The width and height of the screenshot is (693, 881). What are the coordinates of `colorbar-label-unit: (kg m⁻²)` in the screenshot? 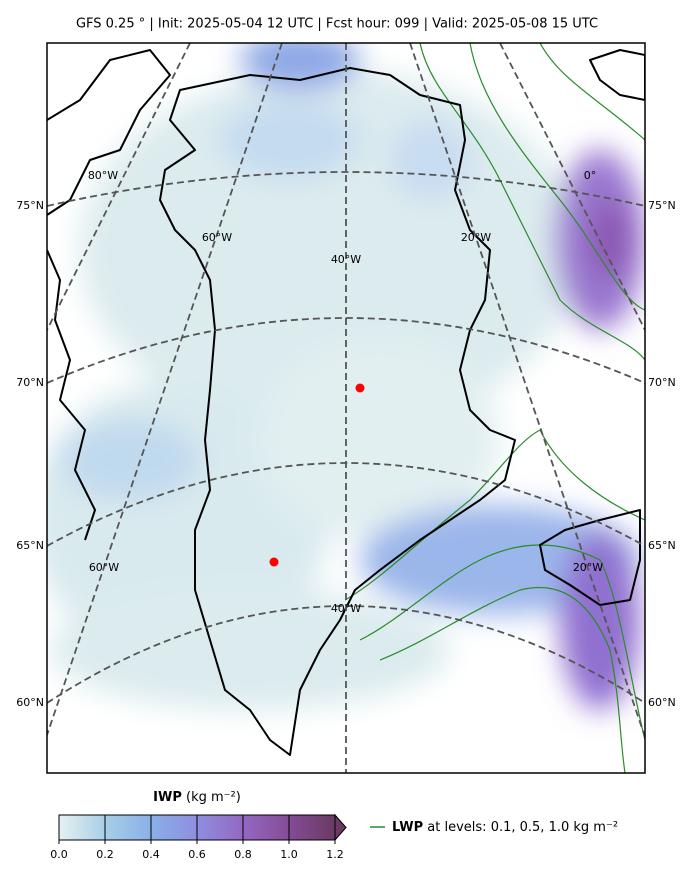 It's located at (213, 797).